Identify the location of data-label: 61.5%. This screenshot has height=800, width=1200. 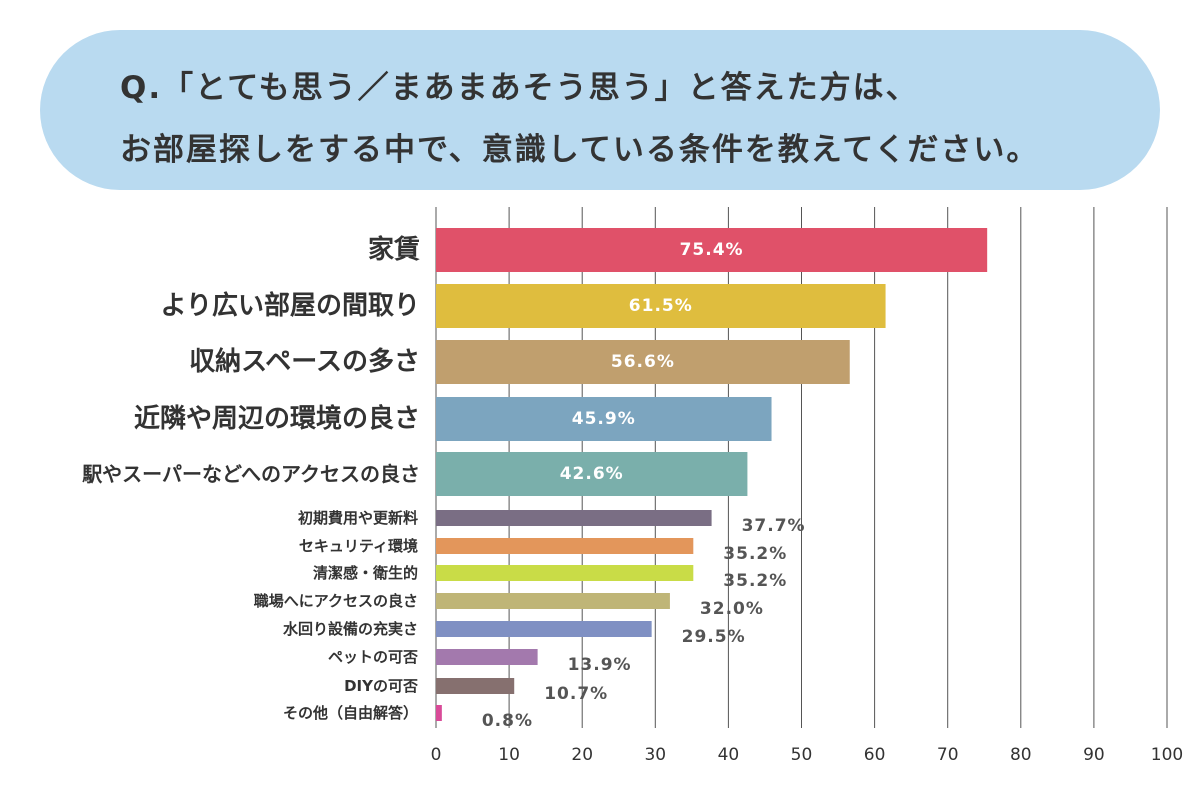
(661, 306).